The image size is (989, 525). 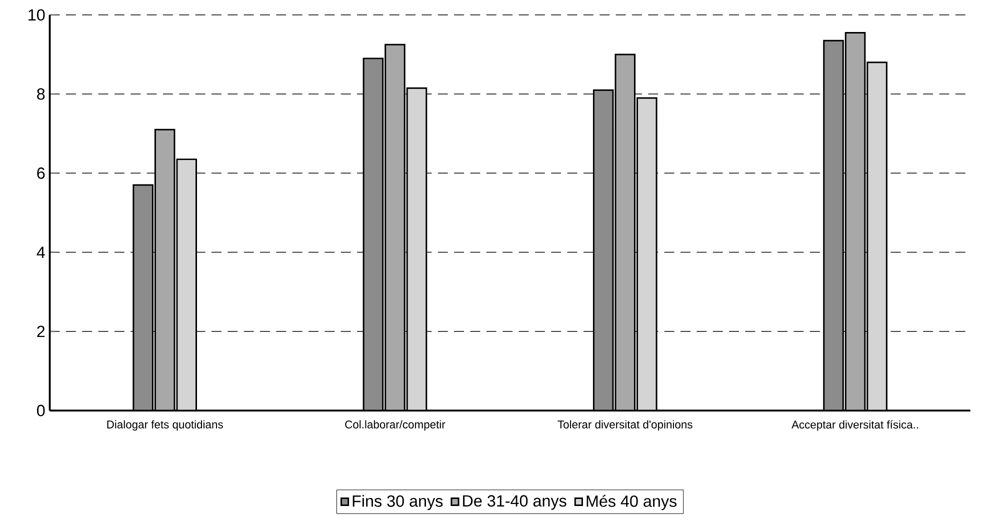 I want to click on y-tick-label: 4, so click(x=40, y=252).